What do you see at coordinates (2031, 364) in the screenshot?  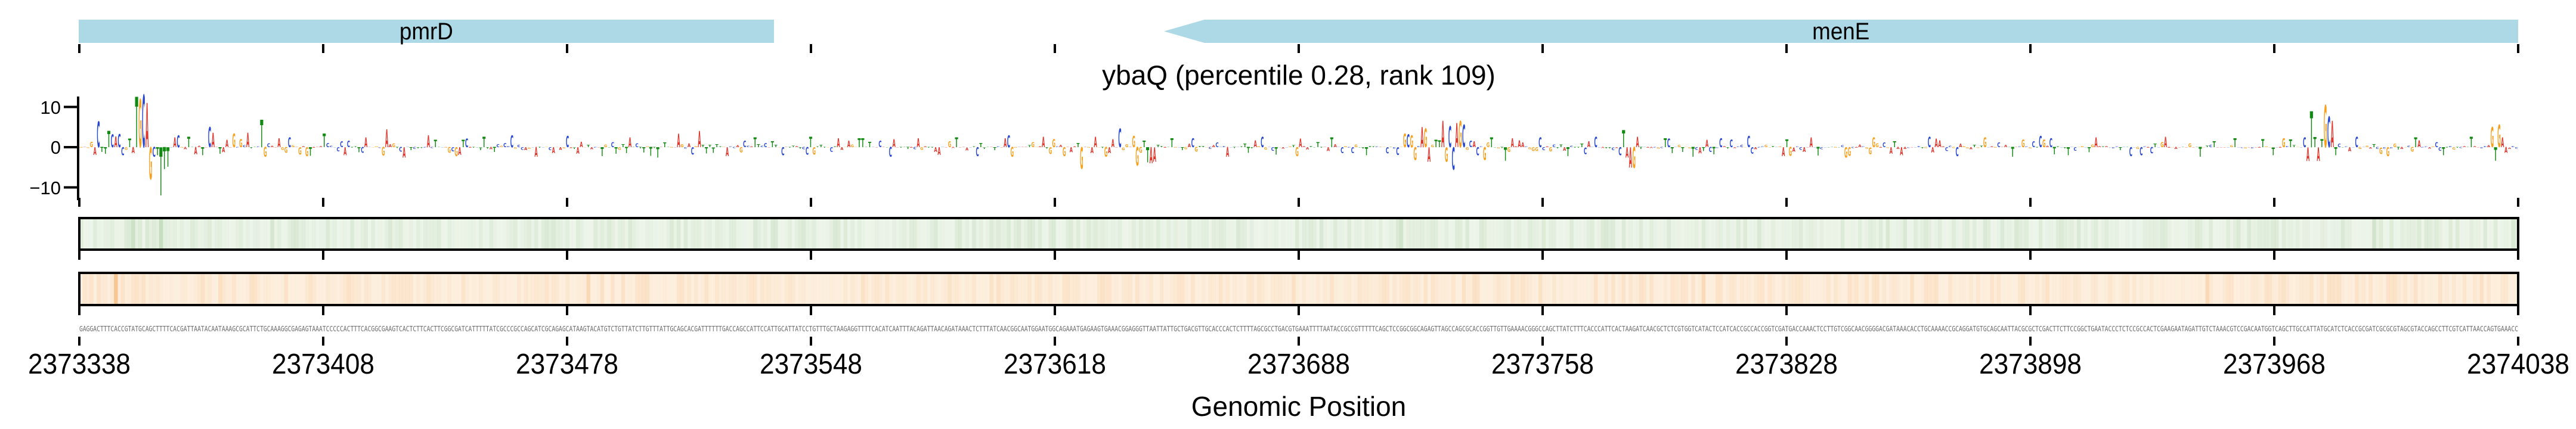 I see `x-tick-label: 2373898` at bounding box center [2031, 364].